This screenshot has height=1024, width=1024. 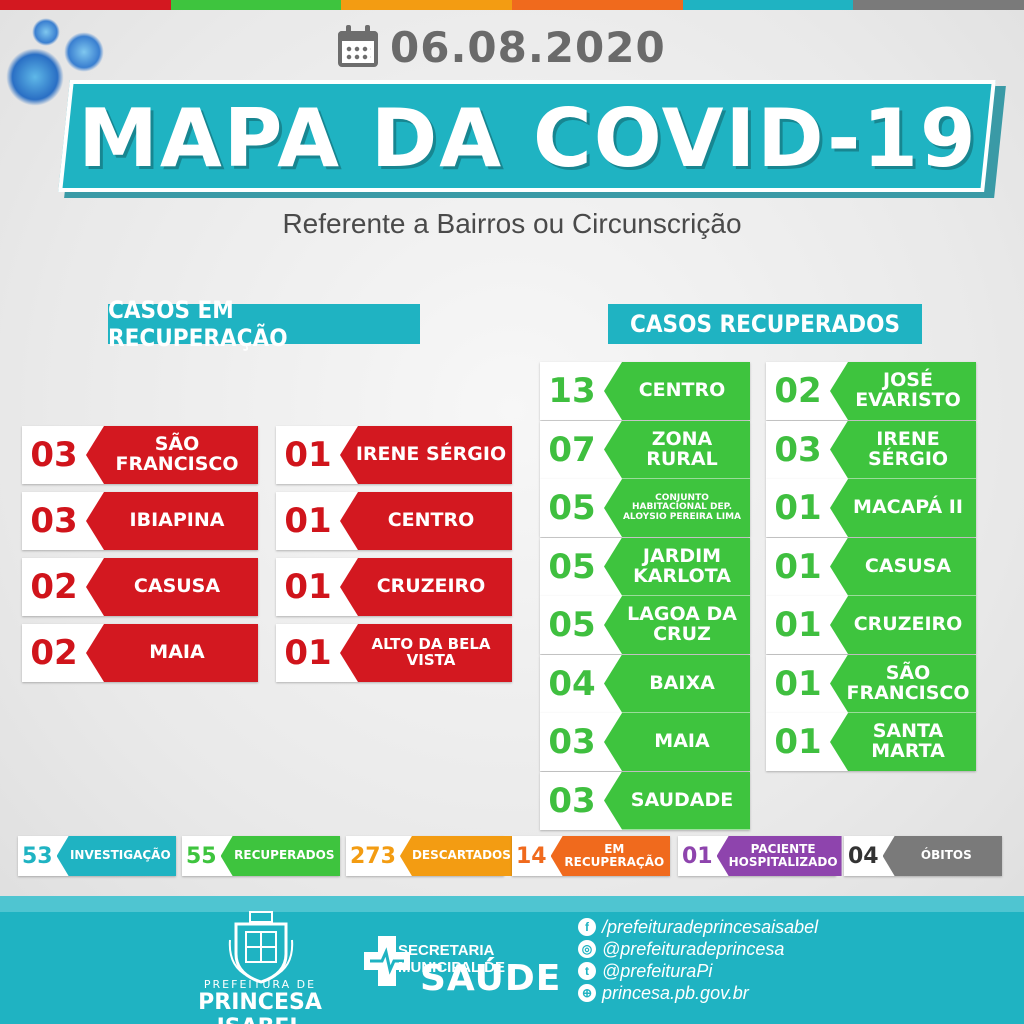 I want to click on section-title-recovered: CASOS RECUPERADOS, so click(x=765, y=324).